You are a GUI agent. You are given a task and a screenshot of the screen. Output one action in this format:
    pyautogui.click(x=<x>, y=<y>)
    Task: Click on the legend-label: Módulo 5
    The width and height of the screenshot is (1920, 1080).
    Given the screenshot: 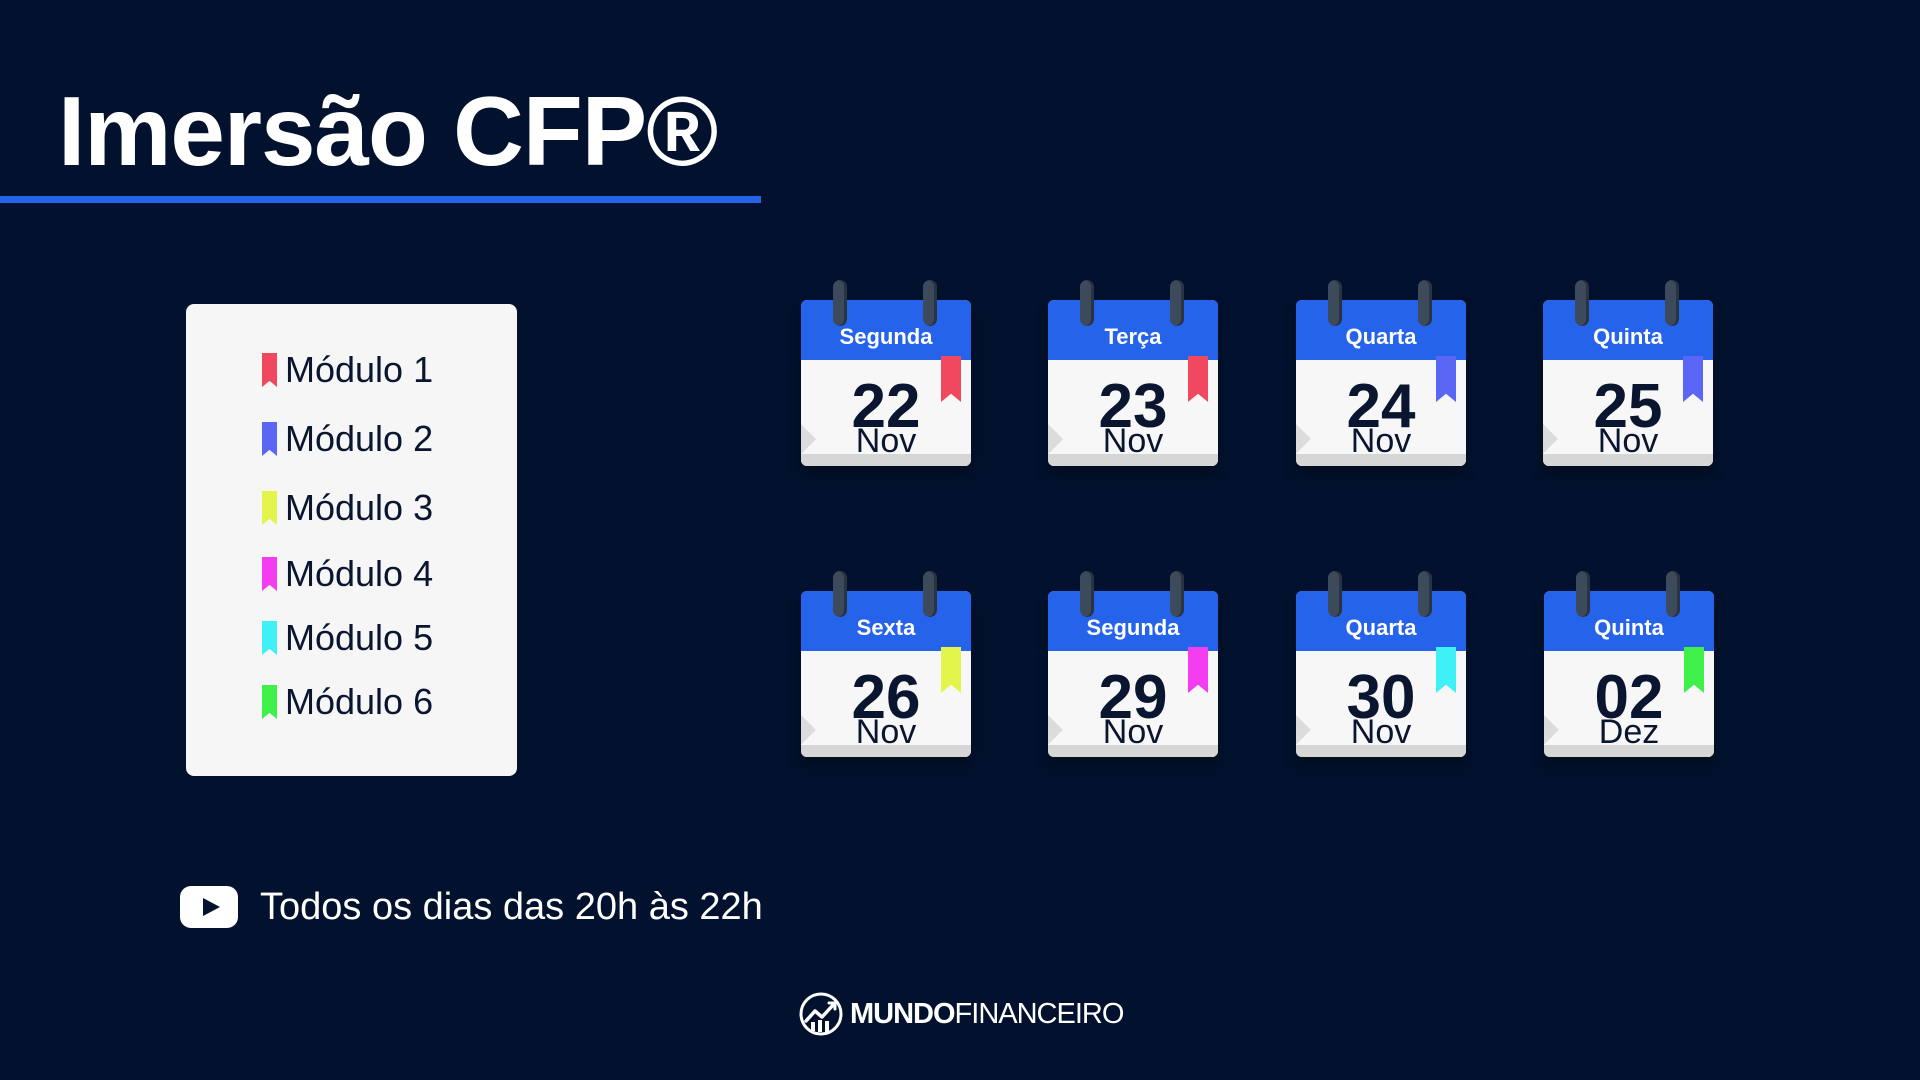 What is the action you would take?
    pyautogui.click(x=359, y=637)
    